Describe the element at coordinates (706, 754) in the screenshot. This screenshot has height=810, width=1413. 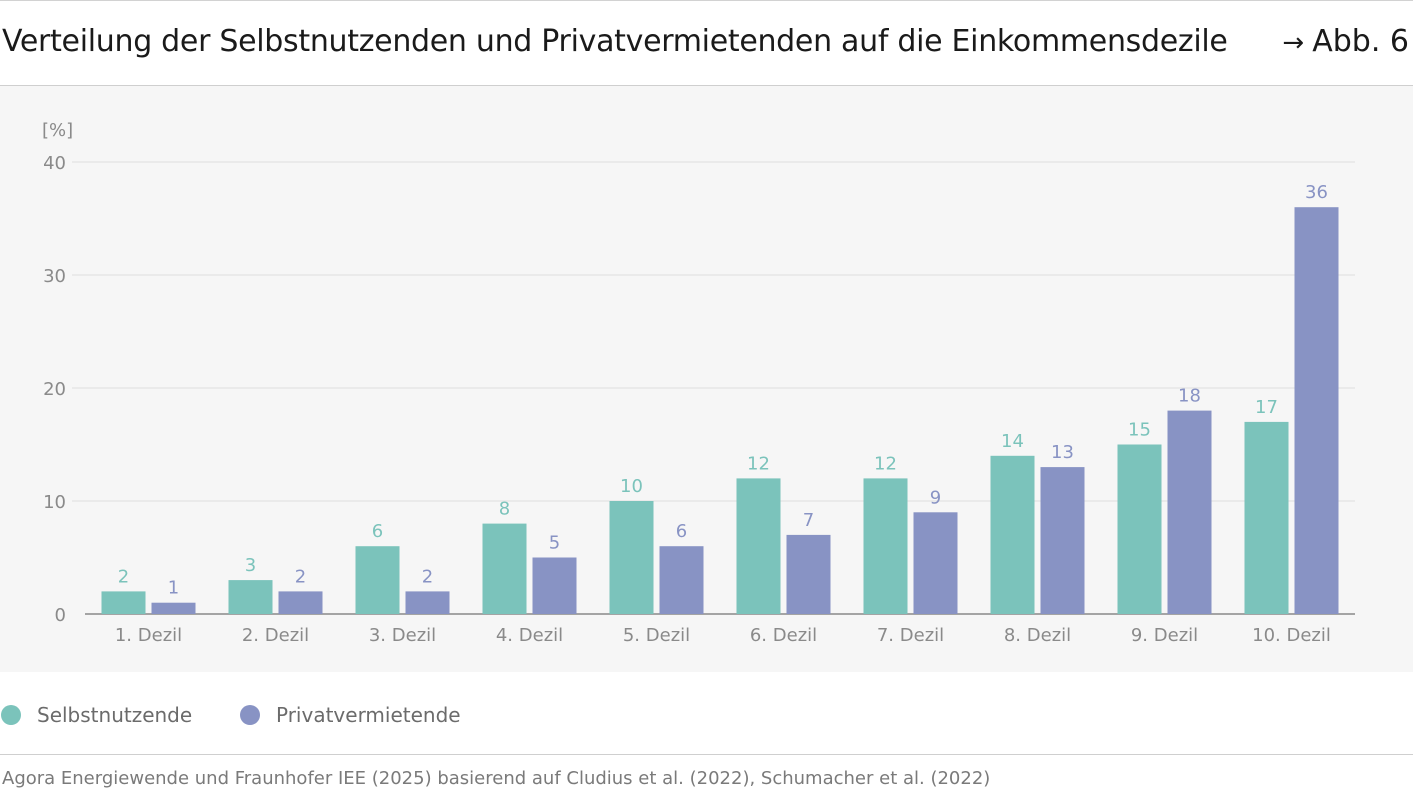
I see `footer-divider` at that location.